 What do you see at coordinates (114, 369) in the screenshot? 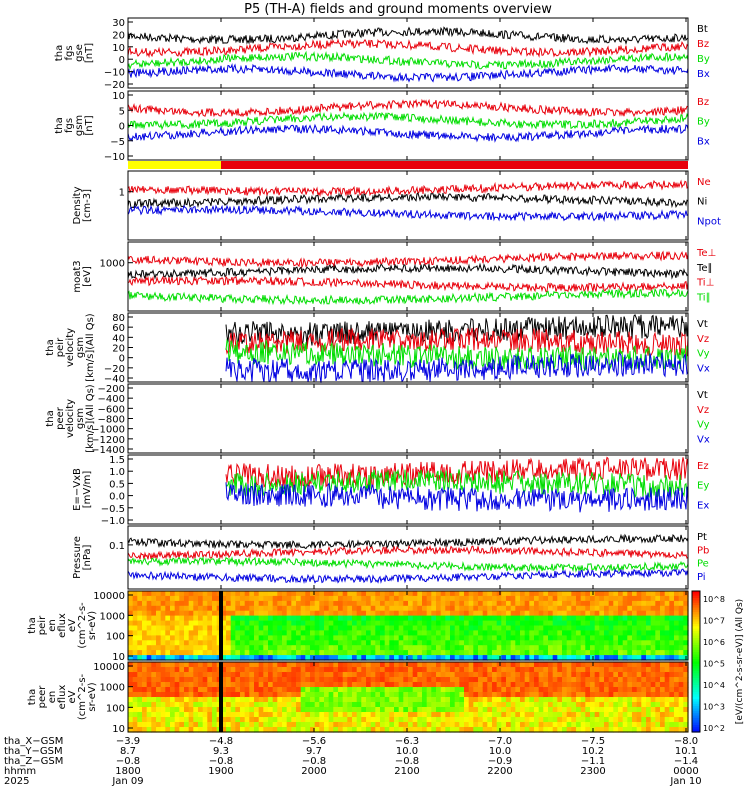
I see `ytick-label: −20` at bounding box center [114, 369].